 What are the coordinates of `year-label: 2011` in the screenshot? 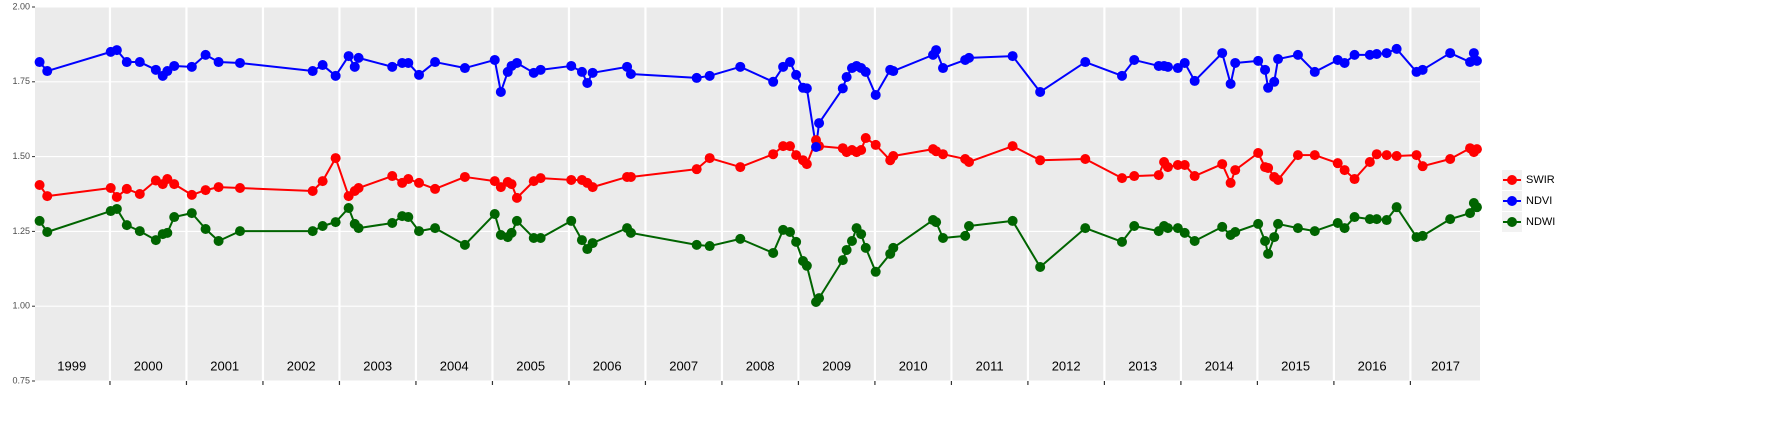 It's located at (990, 365).